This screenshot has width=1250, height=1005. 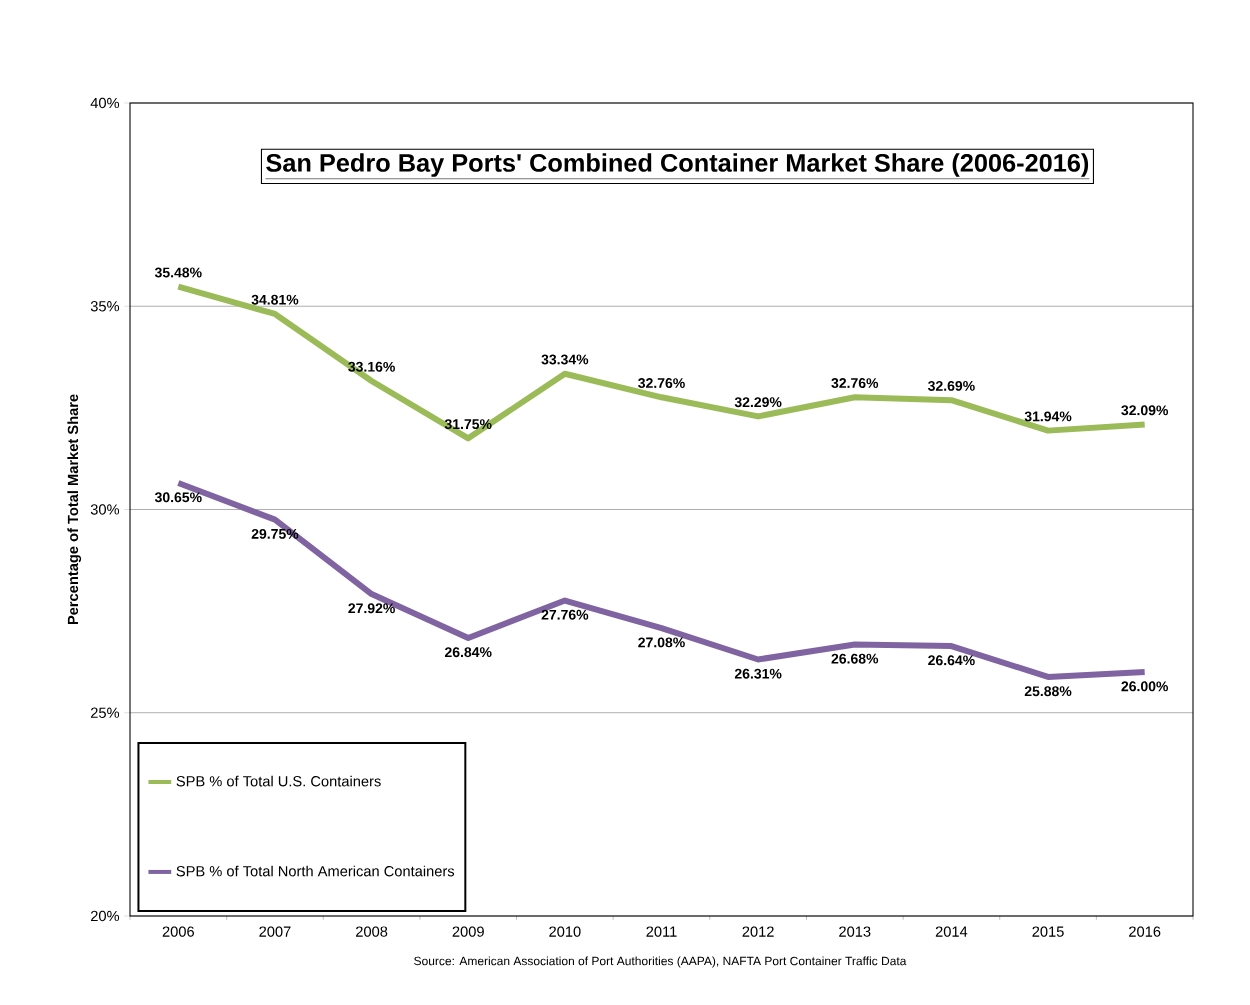 What do you see at coordinates (178, 272) in the screenshot?
I see `data-label: 35.48%` at bounding box center [178, 272].